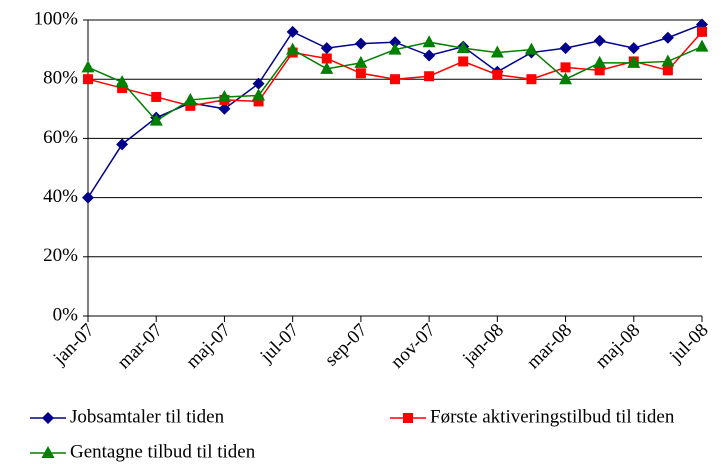 The width and height of the screenshot is (721, 464). Describe the element at coordinates (56, 18) in the screenshot. I see `y-tick-label: 100%` at that location.